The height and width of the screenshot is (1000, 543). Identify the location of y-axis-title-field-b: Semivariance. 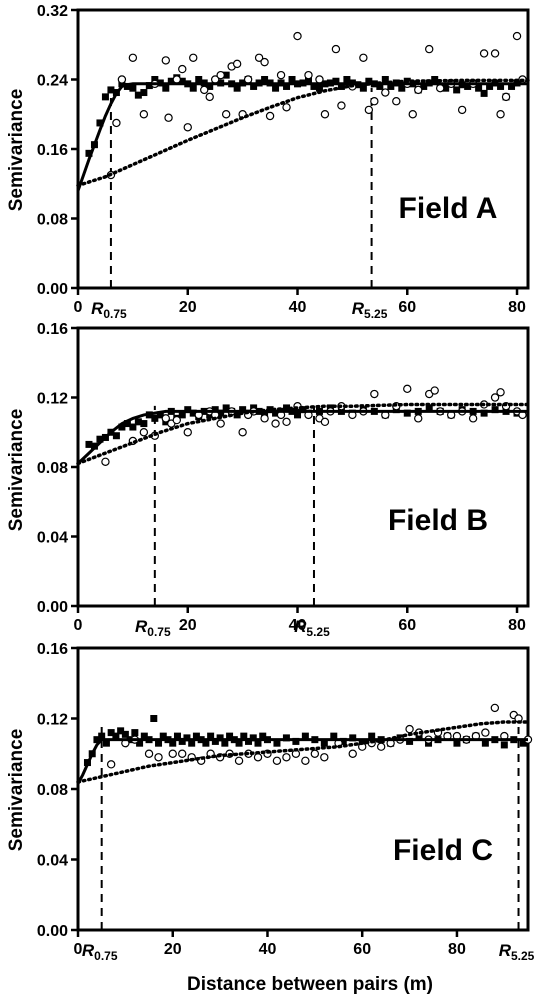
(16, 470).